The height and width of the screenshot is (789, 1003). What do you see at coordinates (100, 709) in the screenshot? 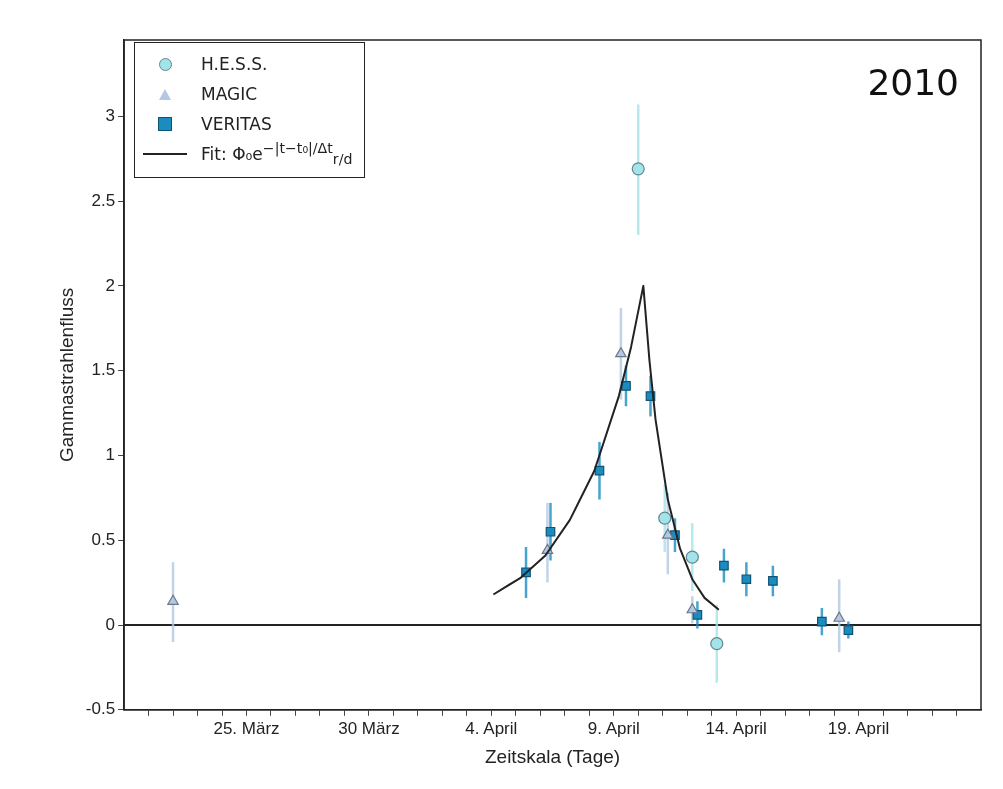
I see `y-tick-label: -0.5` at bounding box center [100, 709].